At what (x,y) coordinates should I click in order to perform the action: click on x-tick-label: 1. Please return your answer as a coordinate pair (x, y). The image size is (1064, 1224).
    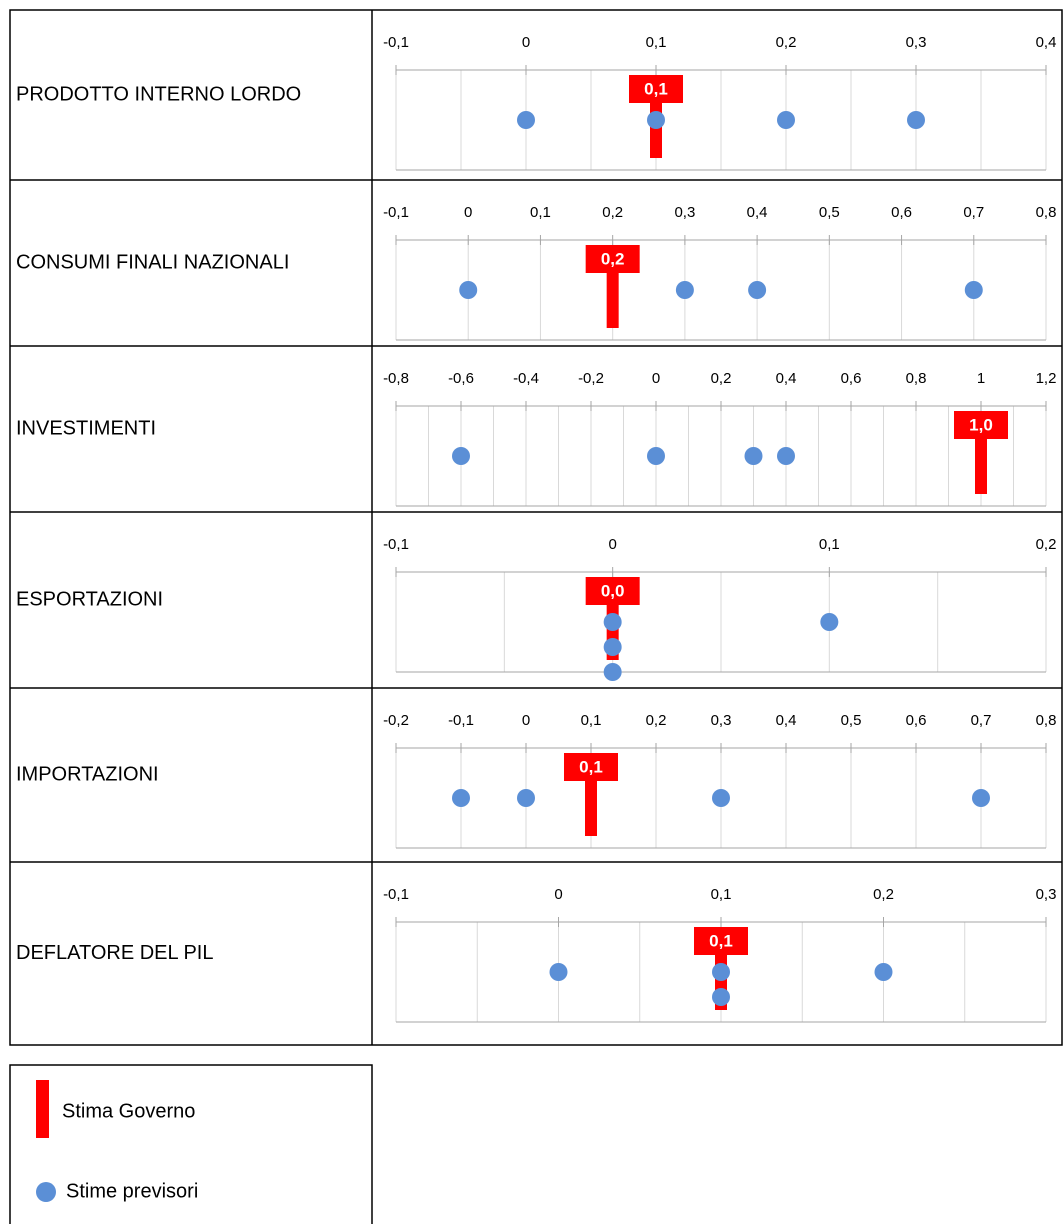
    Looking at the image, I should click on (981, 378).